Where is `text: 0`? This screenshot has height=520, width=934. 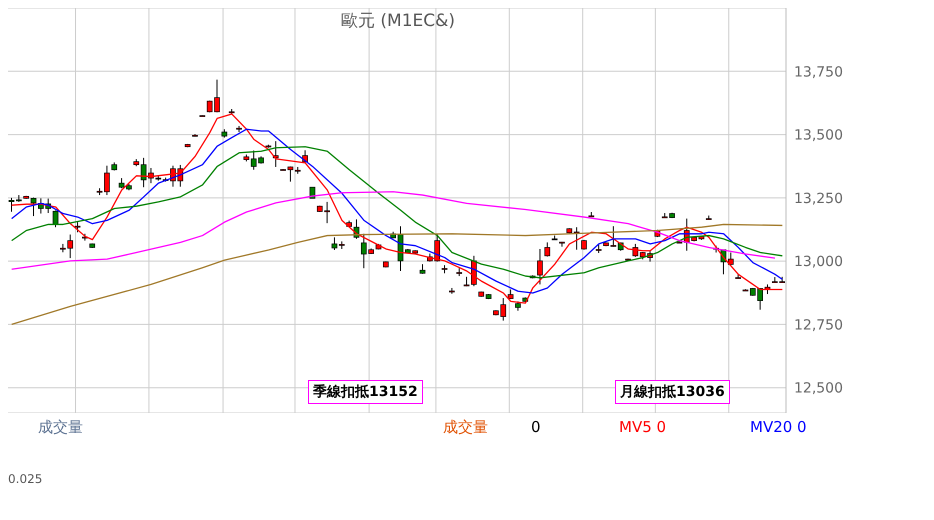
text: 0 is located at coordinates (536, 427).